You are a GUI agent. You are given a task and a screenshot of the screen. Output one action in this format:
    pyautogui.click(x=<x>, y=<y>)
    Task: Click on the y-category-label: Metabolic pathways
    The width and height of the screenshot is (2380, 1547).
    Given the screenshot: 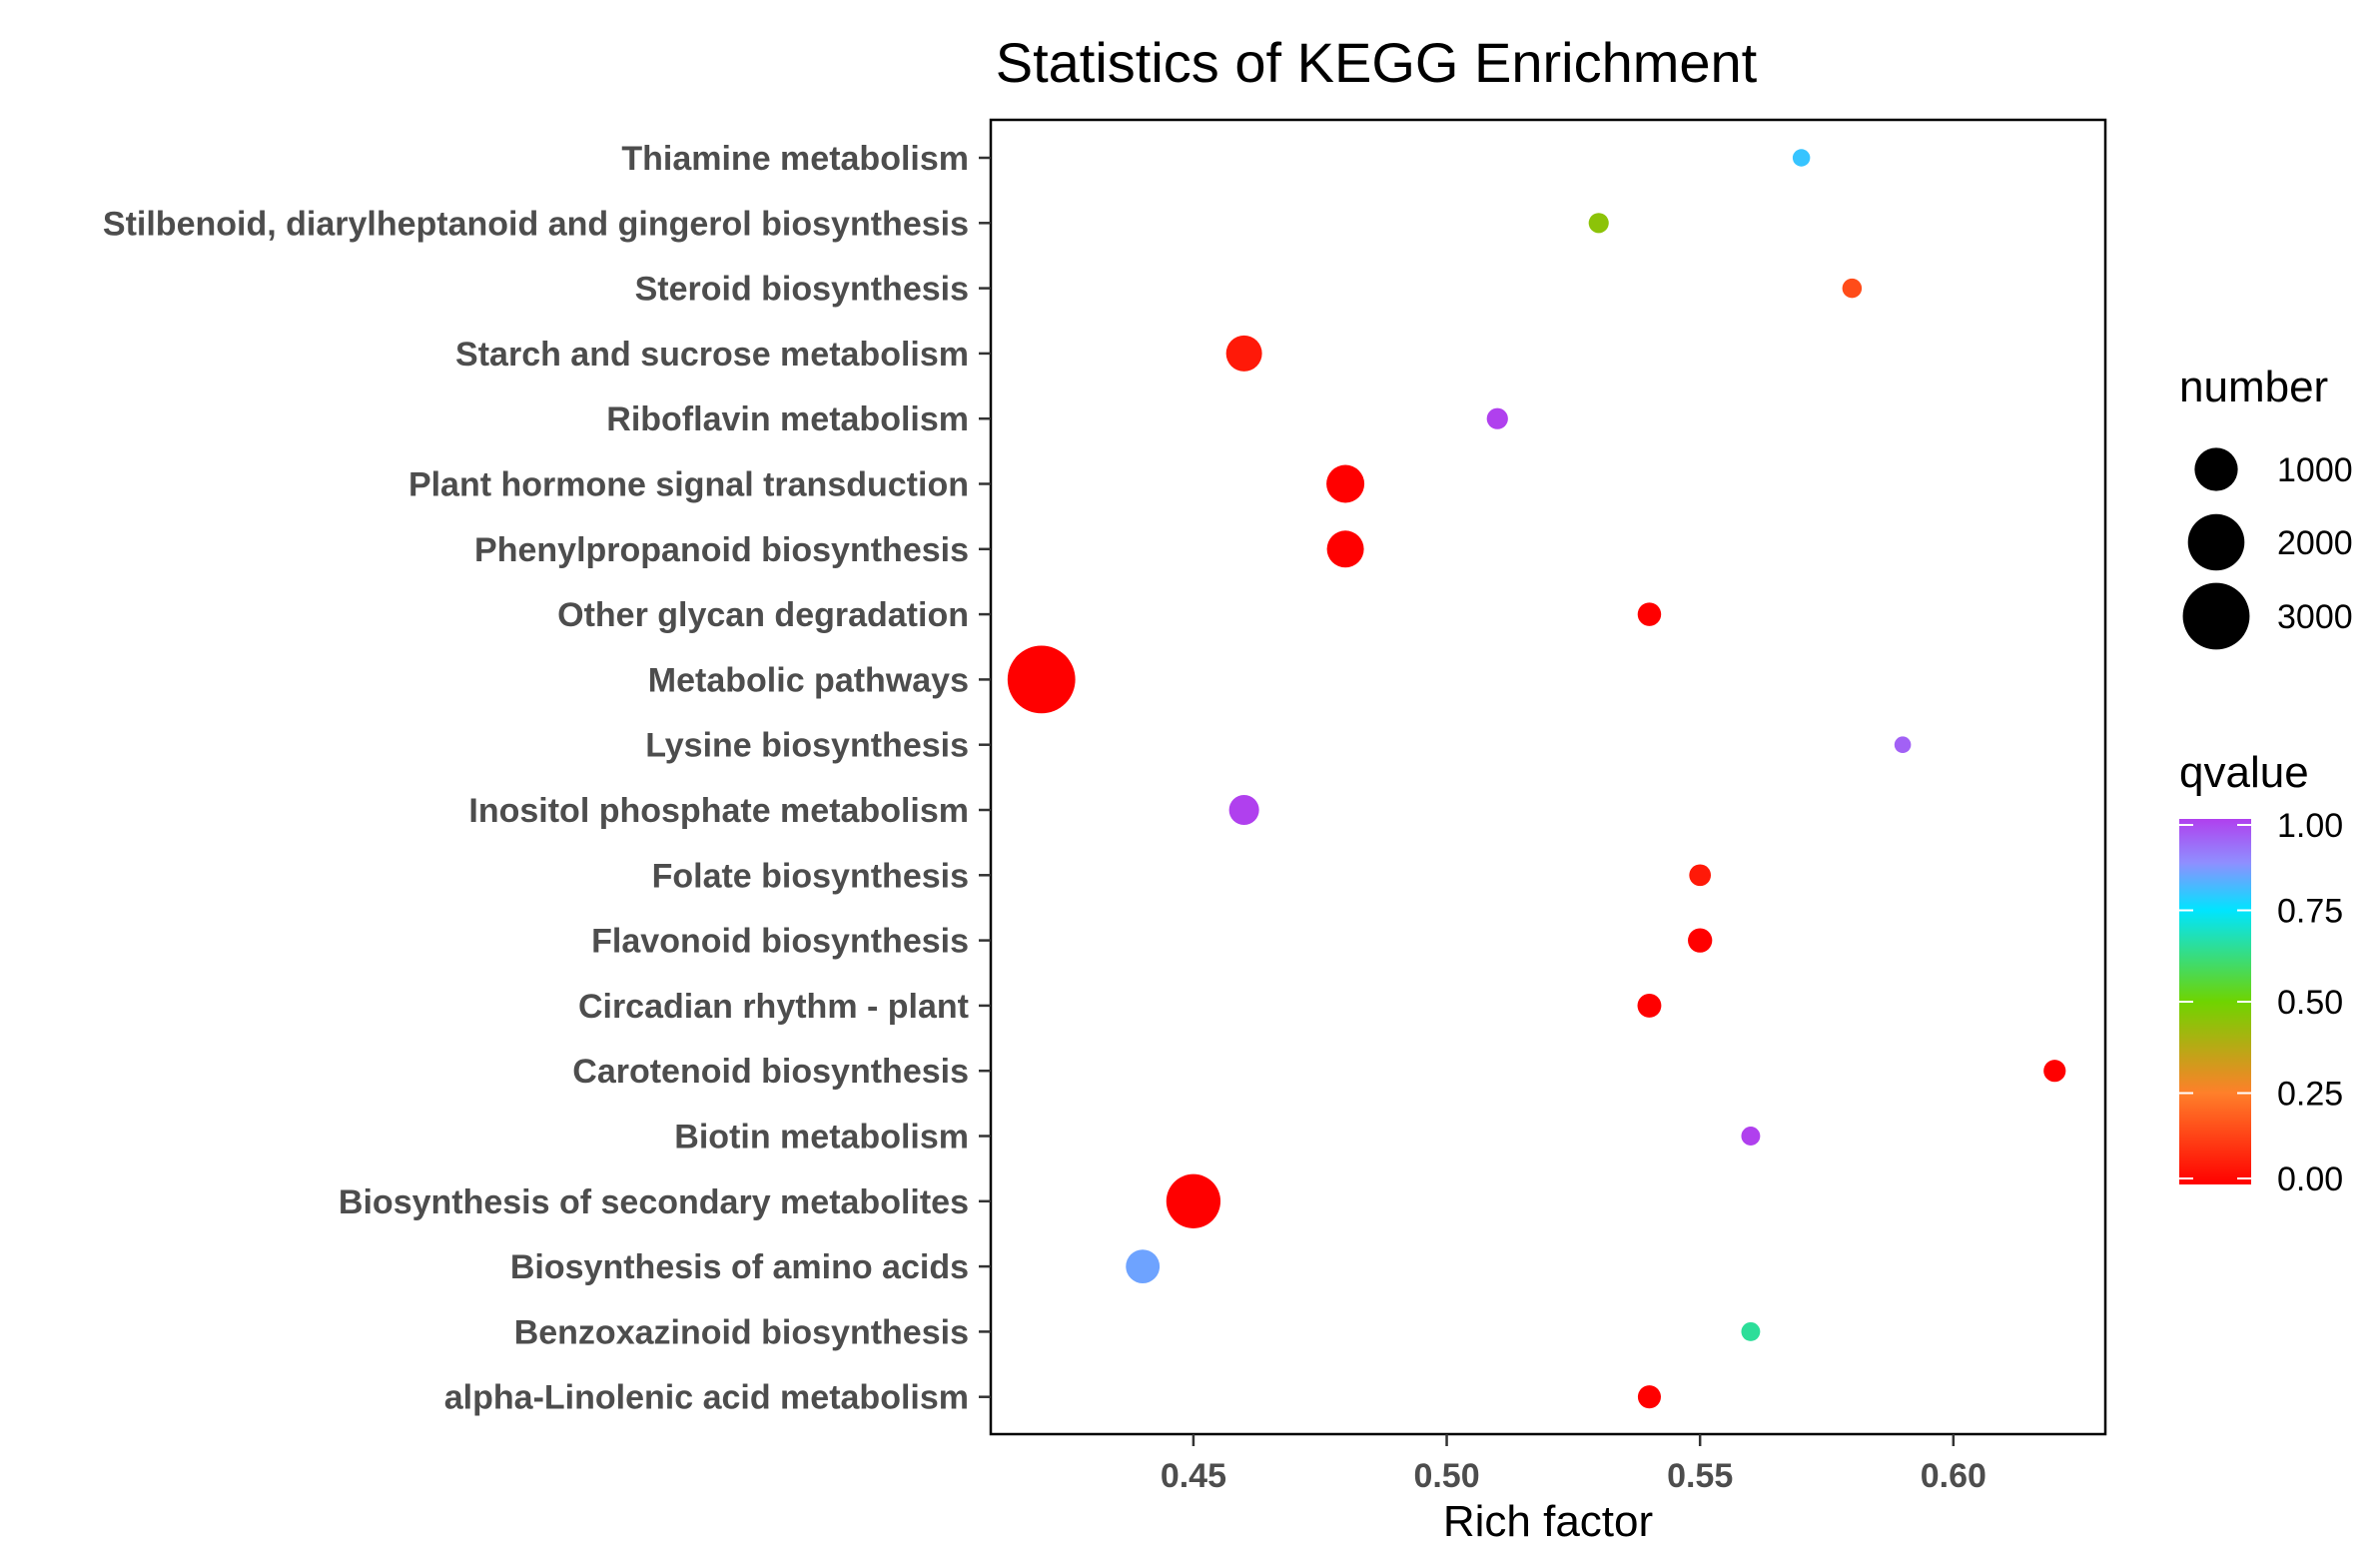 What is the action you would take?
    pyautogui.click(x=808, y=680)
    